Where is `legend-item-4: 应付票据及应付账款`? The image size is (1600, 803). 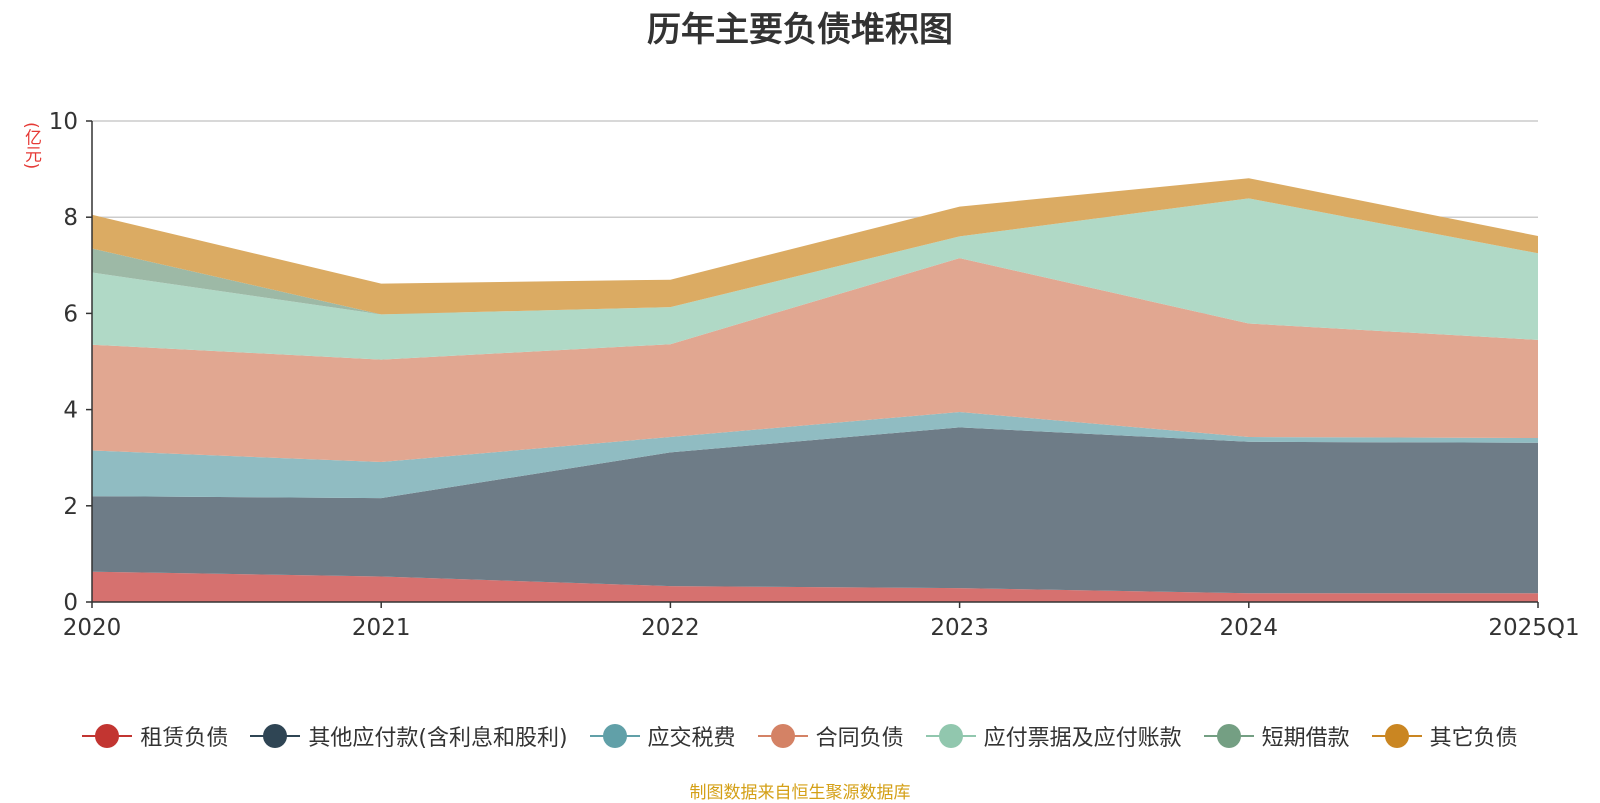 legend-item-4: 应付票据及应付账款 is located at coordinates (1053, 736).